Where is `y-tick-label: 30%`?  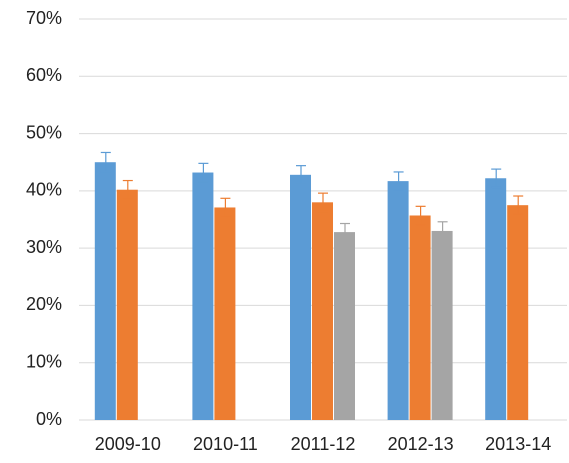 y-tick-label: 30% is located at coordinates (44, 247).